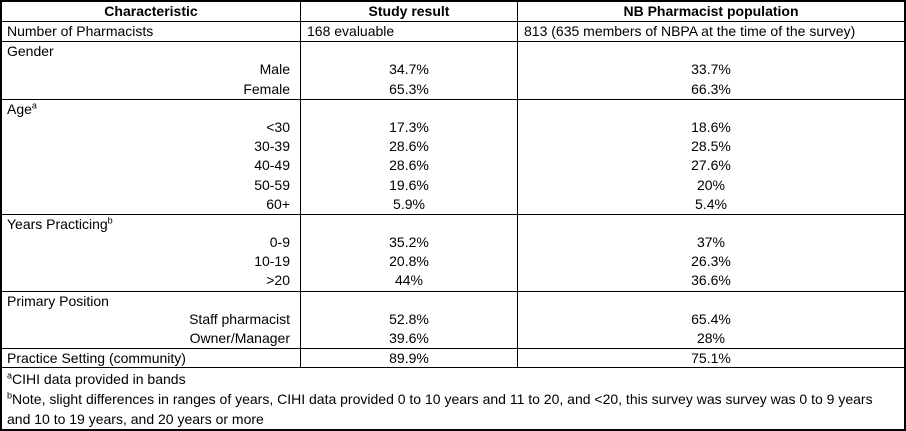 The width and height of the screenshot is (906, 431). Describe the element at coordinates (278, 280) in the screenshot. I see `row-label: >20` at that location.